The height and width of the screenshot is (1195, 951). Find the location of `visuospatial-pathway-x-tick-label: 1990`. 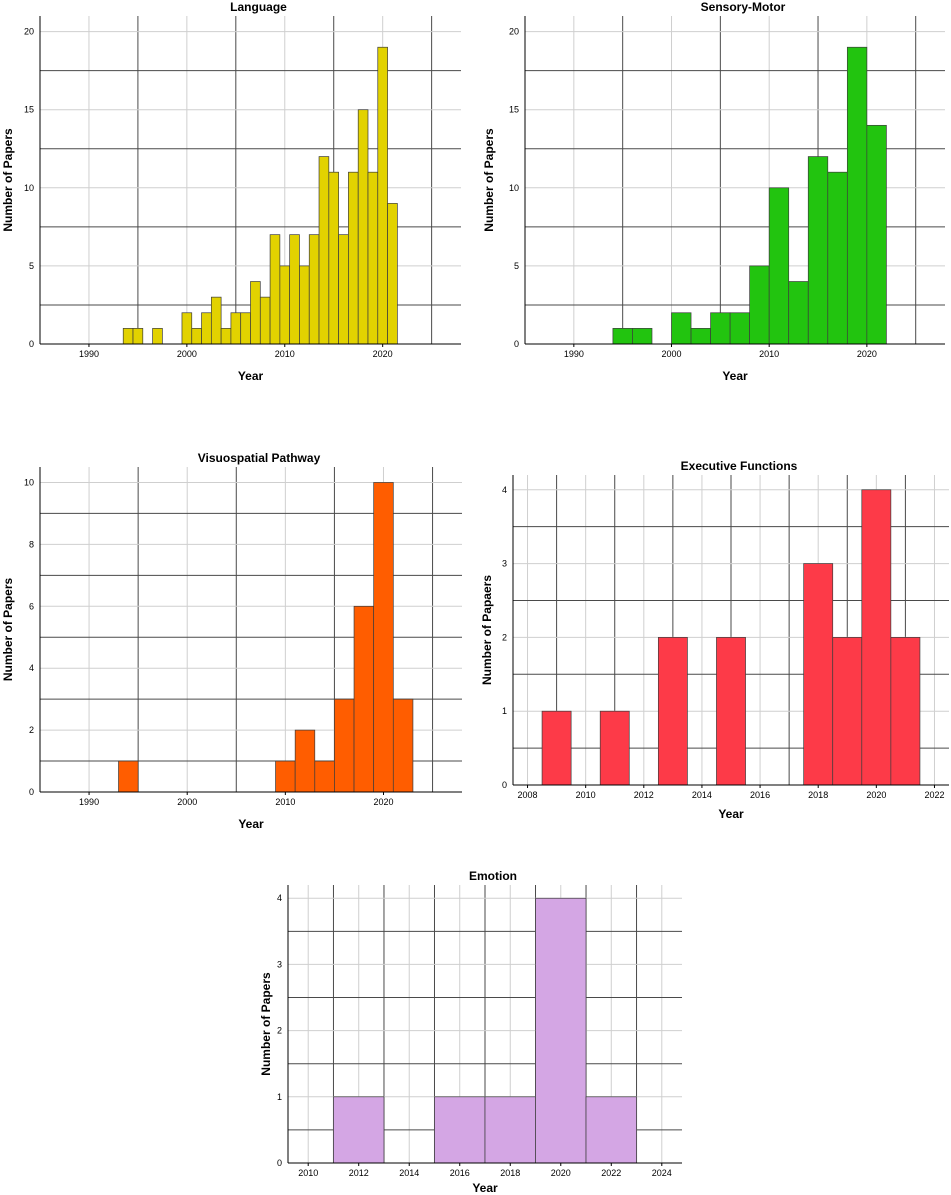

visuospatial-pathway-x-tick-label: 1990 is located at coordinates (89, 802).